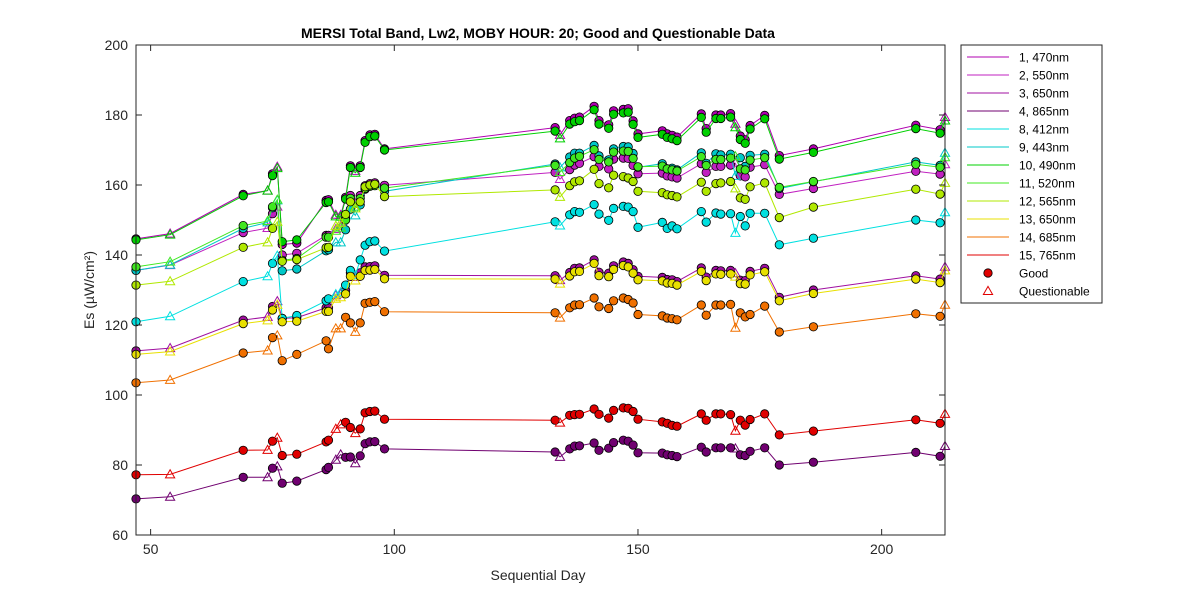 Image resolution: width=1200 pixels, height=600 pixels. What do you see at coordinates (117, 185) in the screenshot?
I see `y-tick-label: 160` at bounding box center [117, 185].